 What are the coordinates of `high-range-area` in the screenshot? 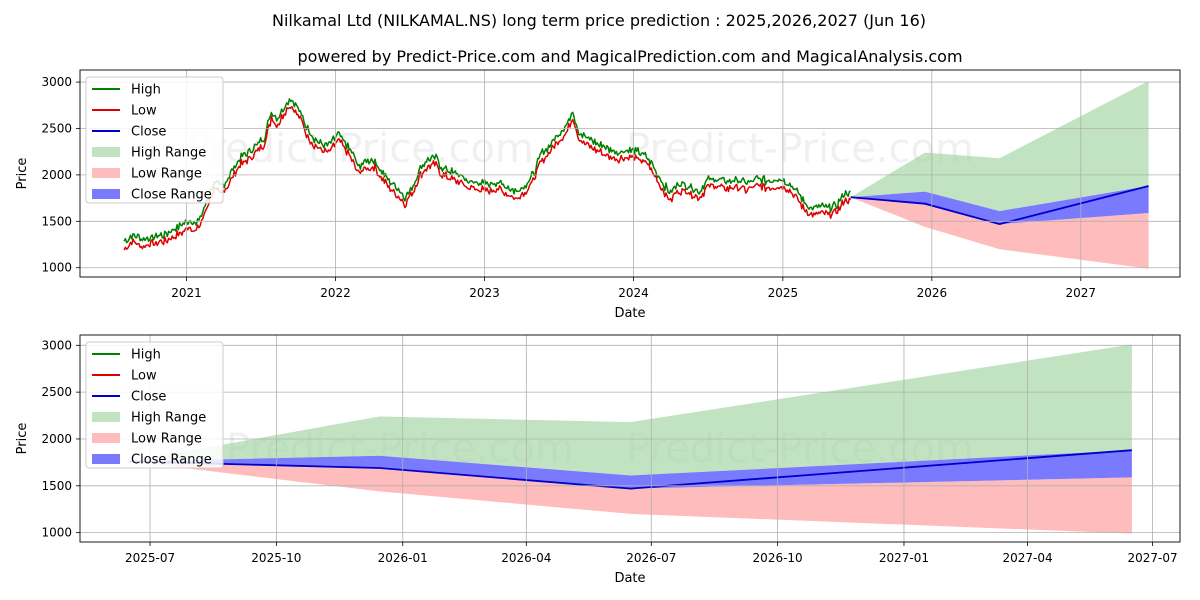 It's located at (999, 146).